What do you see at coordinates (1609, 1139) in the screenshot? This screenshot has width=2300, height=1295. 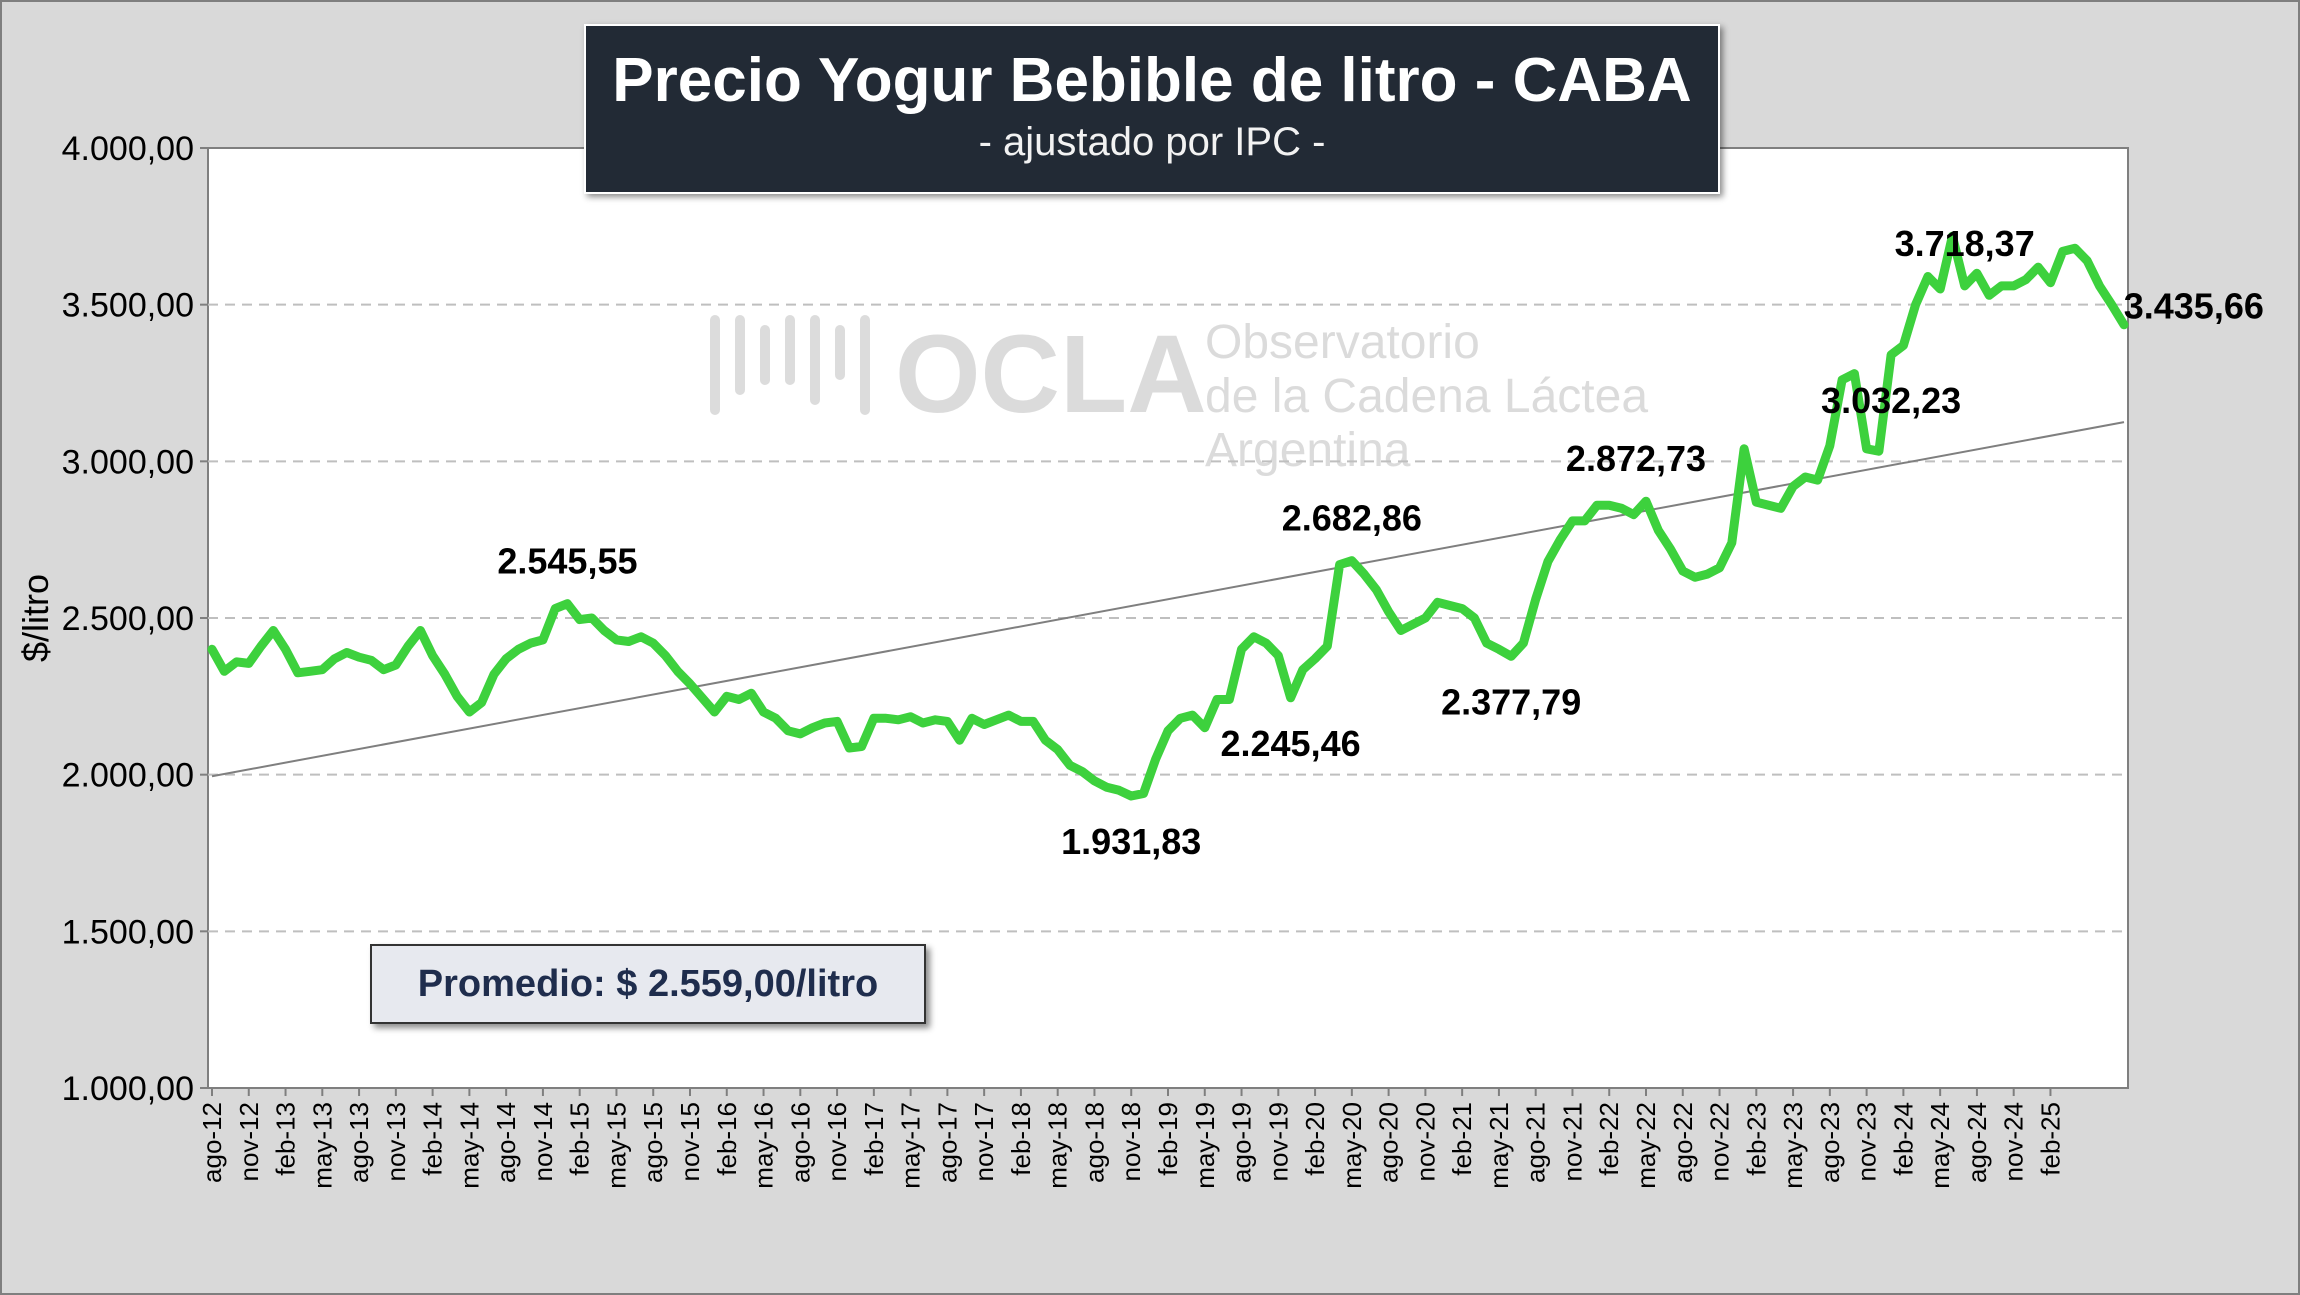 I see `x-tick-label: feb-22` at bounding box center [1609, 1139].